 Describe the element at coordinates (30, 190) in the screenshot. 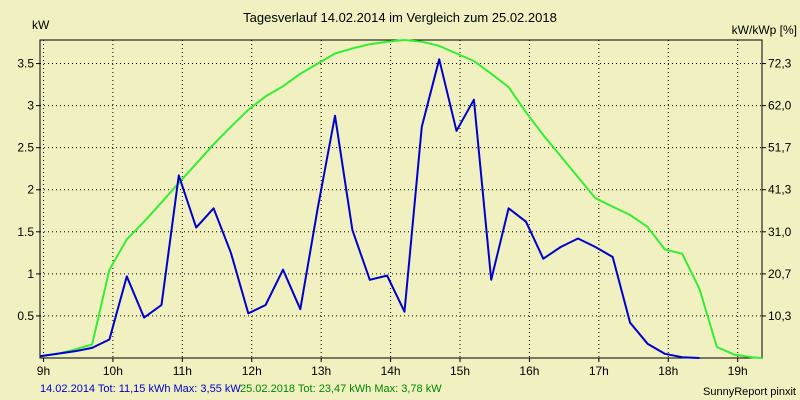

I see `y-tick-label-left: 2` at that location.